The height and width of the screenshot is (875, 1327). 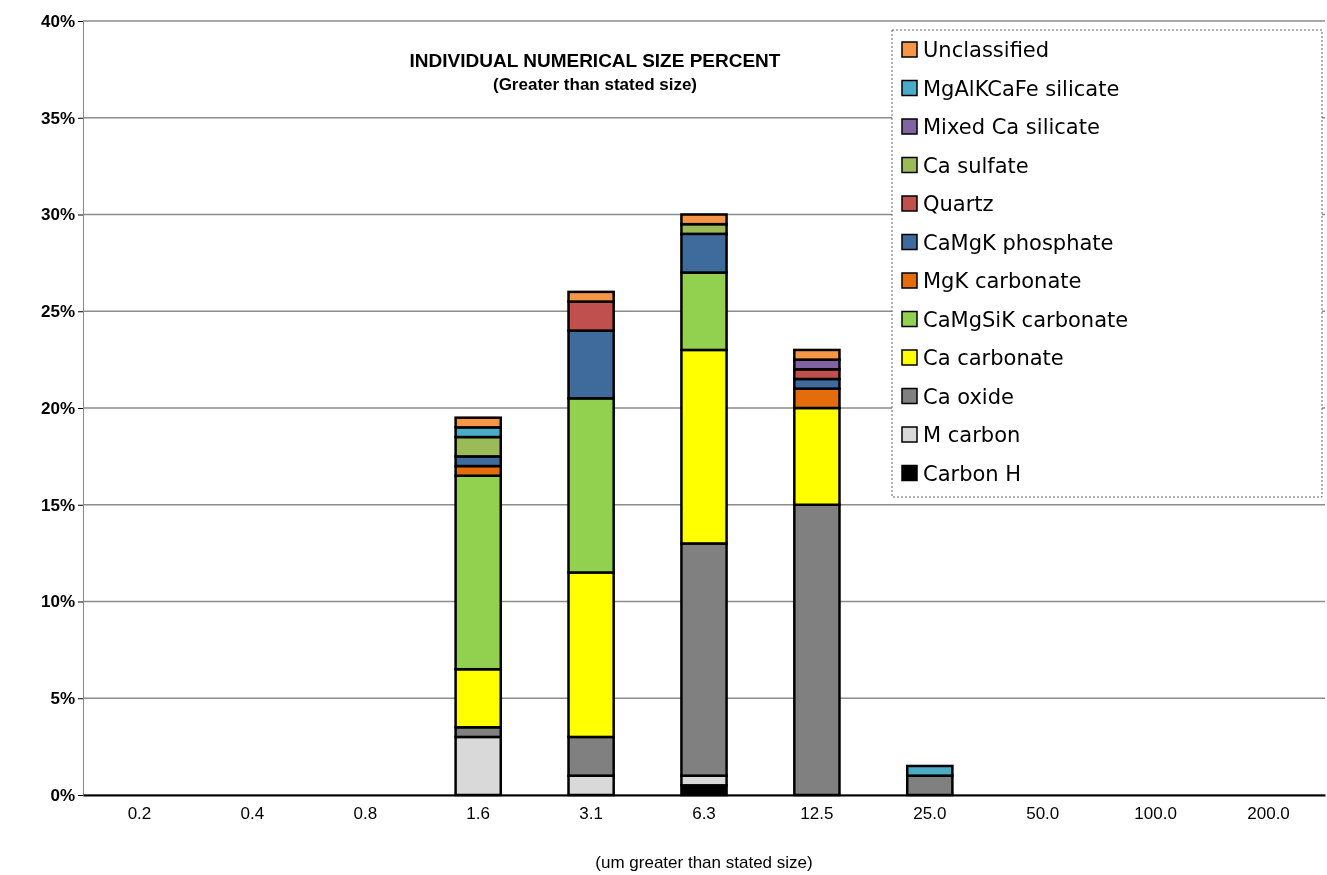 What do you see at coordinates (704, 862) in the screenshot?
I see `x-axis-title: (um greater than stated size)` at bounding box center [704, 862].